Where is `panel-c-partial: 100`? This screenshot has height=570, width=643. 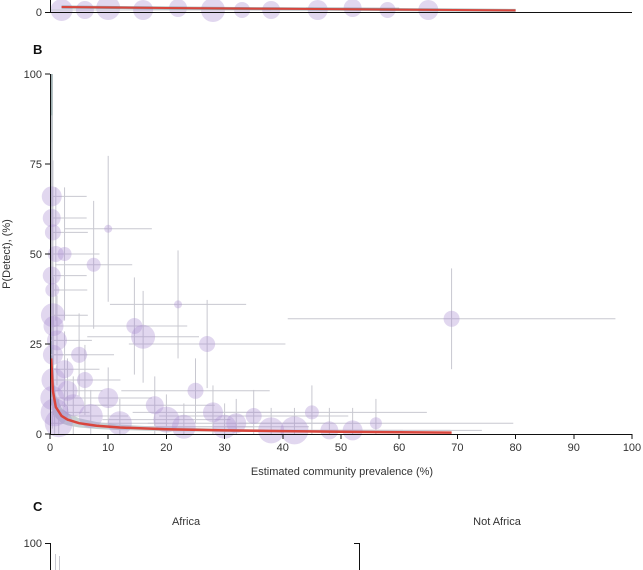
panel-c-partial: 100 is located at coordinates (192, 554).